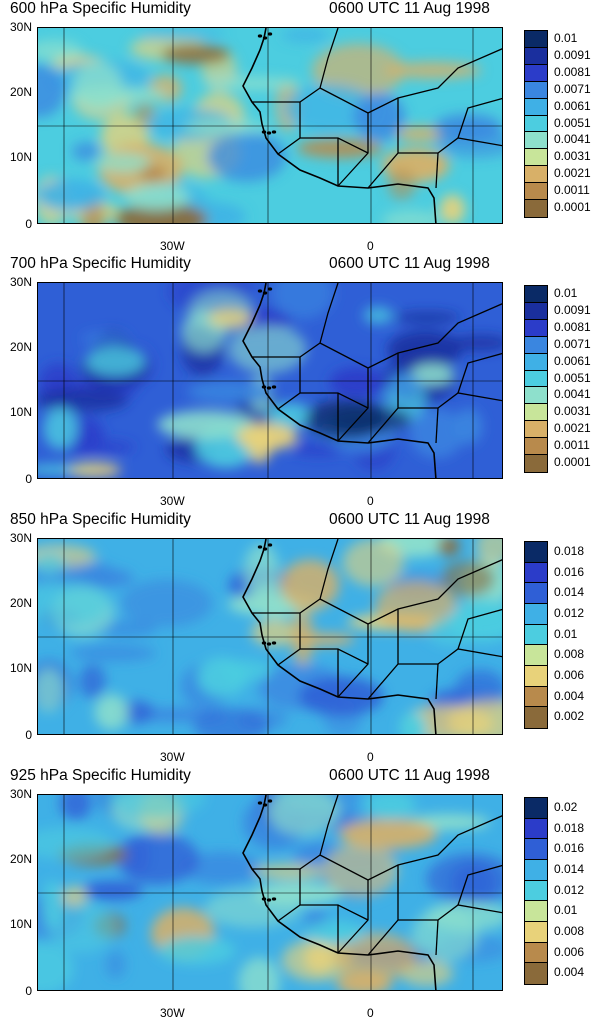 The image size is (600, 1022). I want to click on legend-label: 0.0081, so click(572, 71).